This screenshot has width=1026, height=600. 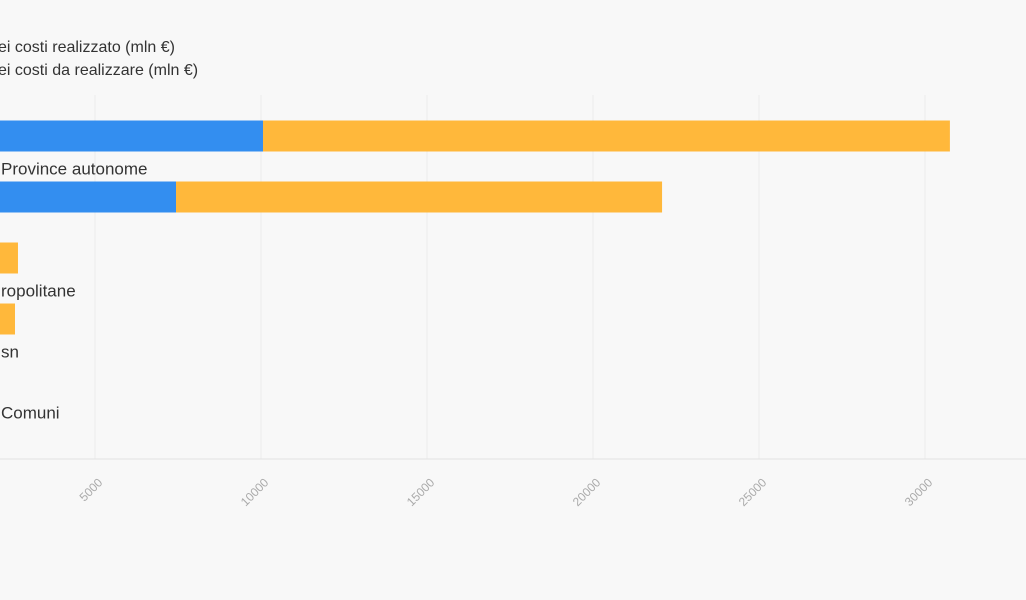 What do you see at coordinates (919, 492) in the screenshot?
I see `x-tick-label: 30000` at bounding box center [919, 492].